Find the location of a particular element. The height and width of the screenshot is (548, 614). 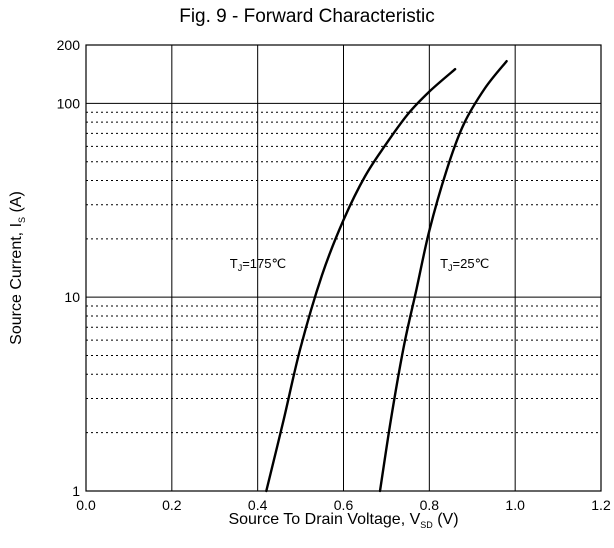

x-tick-label: 1.2 is located at coordinates (601, 505).